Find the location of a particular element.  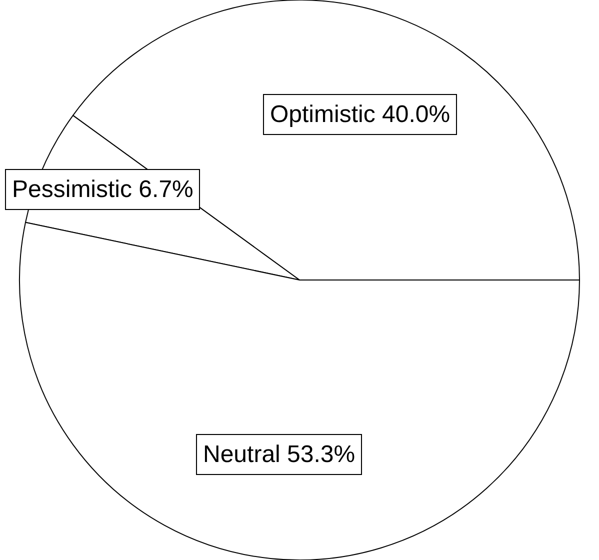

slice-label: Neutral 53.3% is located at coordinates (279, 454).